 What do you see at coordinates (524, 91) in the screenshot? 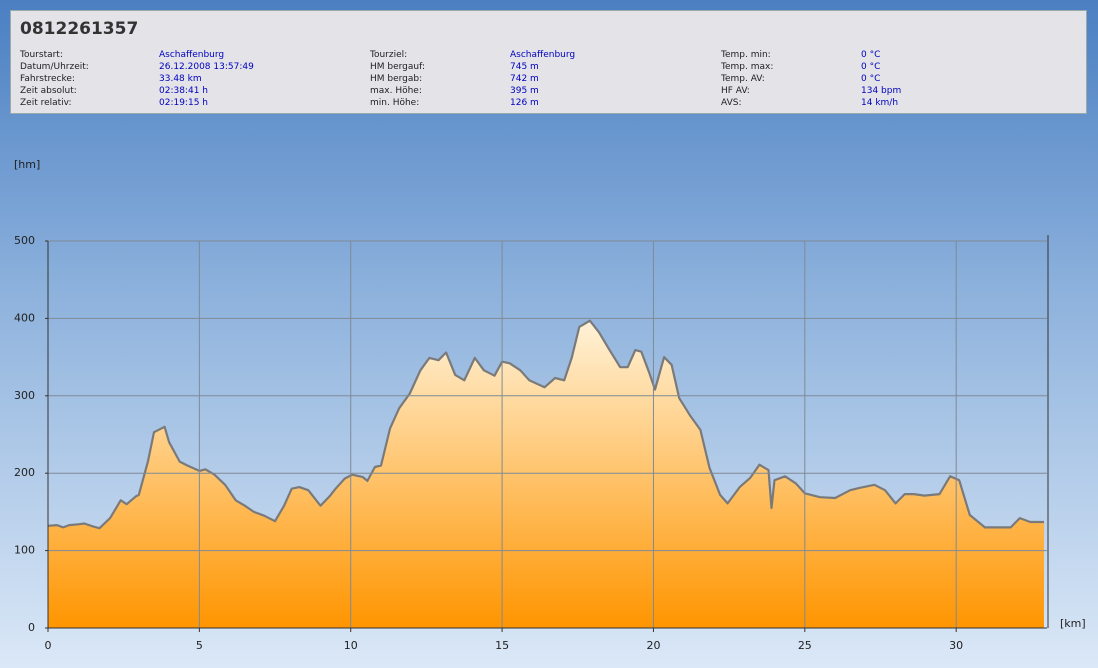
I see `field-value: 395 m` at bounding box center [524, 91].